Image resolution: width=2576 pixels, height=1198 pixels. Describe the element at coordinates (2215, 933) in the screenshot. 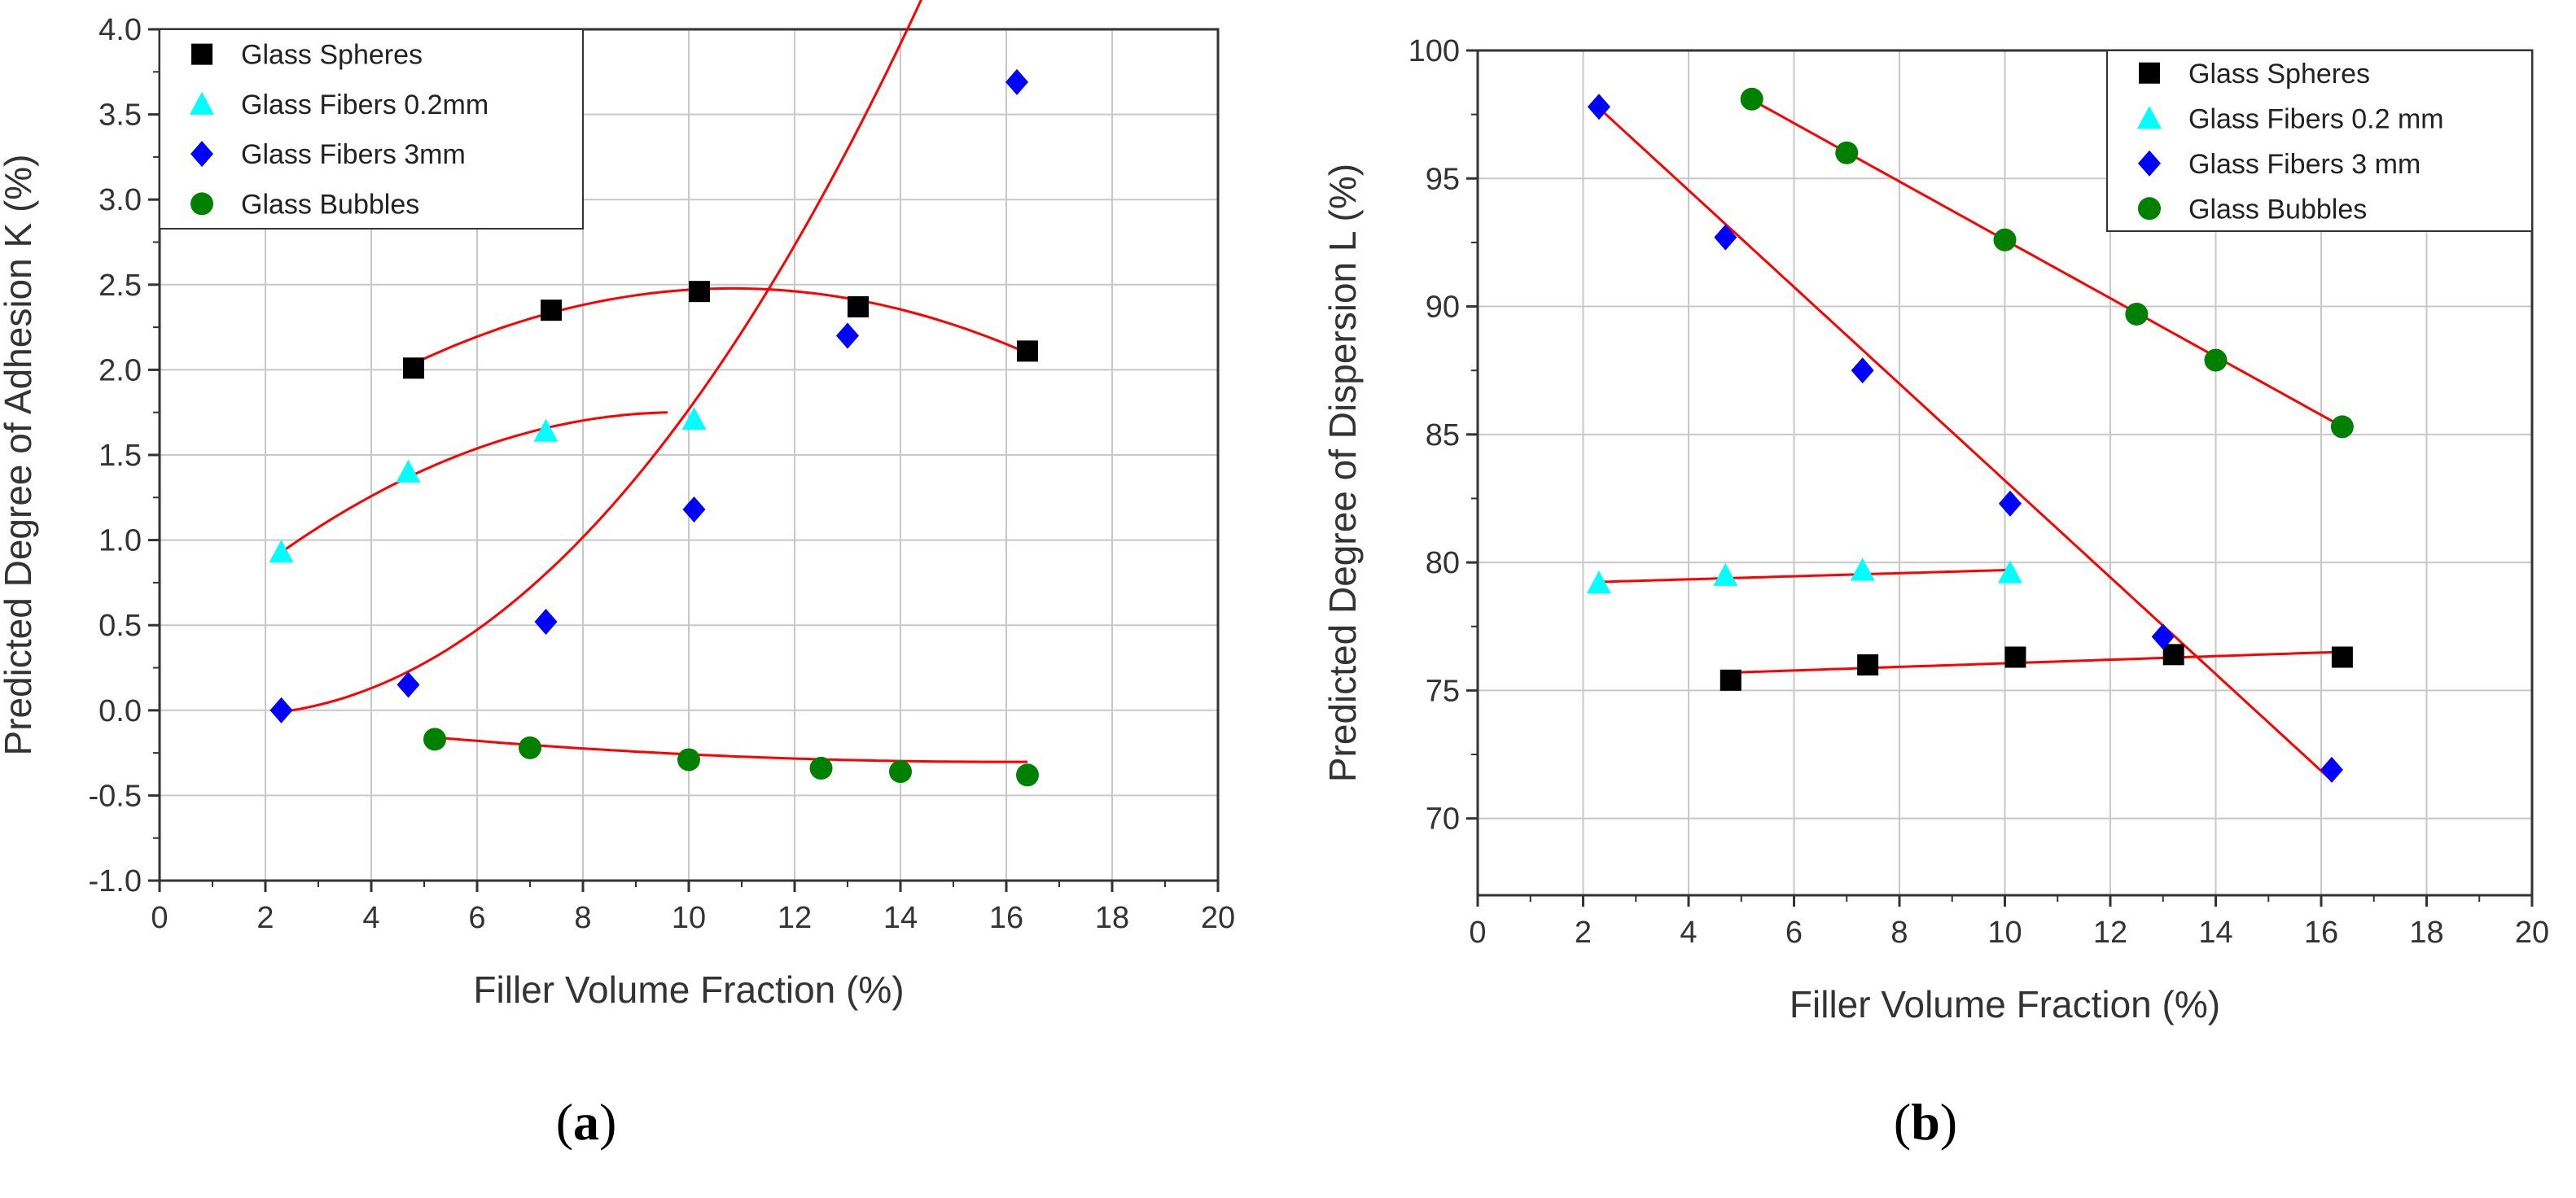

I see `c1-xtick-label-7: 14` at that location.